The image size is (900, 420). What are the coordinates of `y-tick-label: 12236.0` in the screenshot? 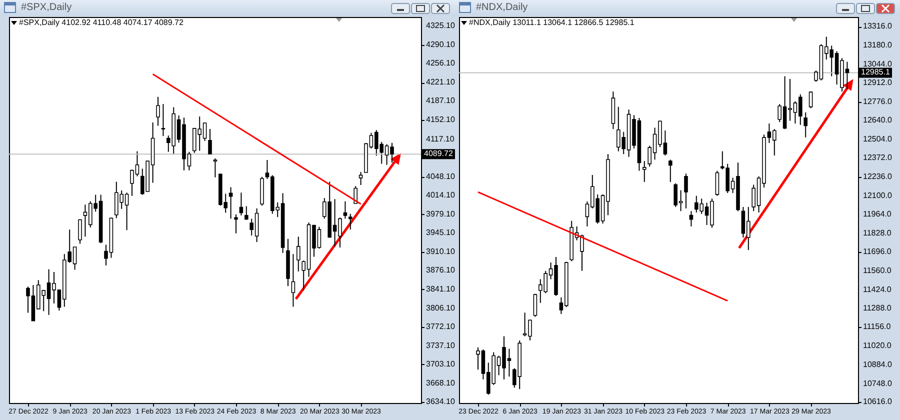 It's located at (877, 176).